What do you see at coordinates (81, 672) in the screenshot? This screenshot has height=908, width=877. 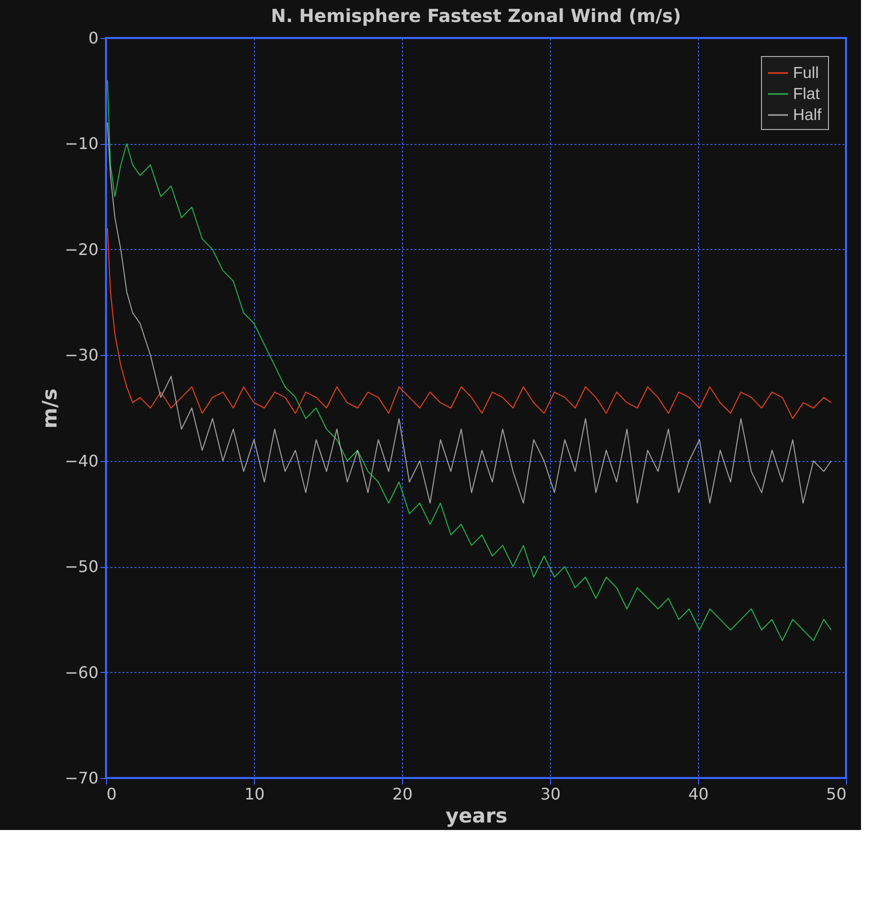 I see `y-tick-label: −60` at bounding box center [81, 672].